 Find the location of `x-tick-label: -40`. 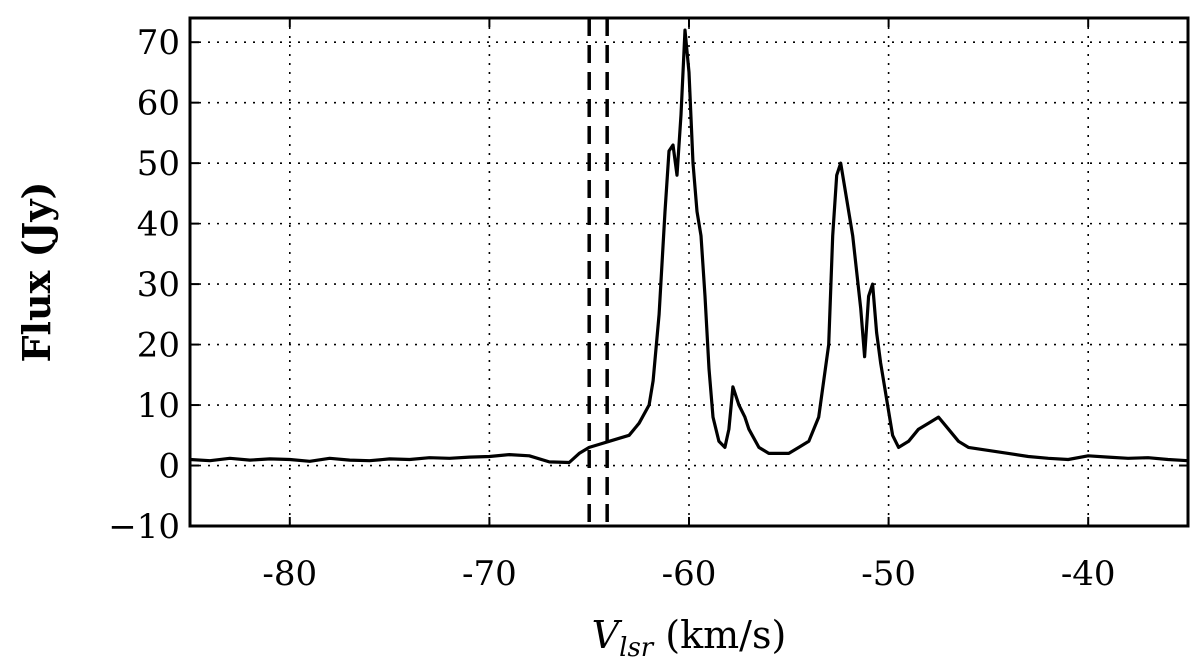

x-tick-label: -40 is located at coordinates (1088, 574).